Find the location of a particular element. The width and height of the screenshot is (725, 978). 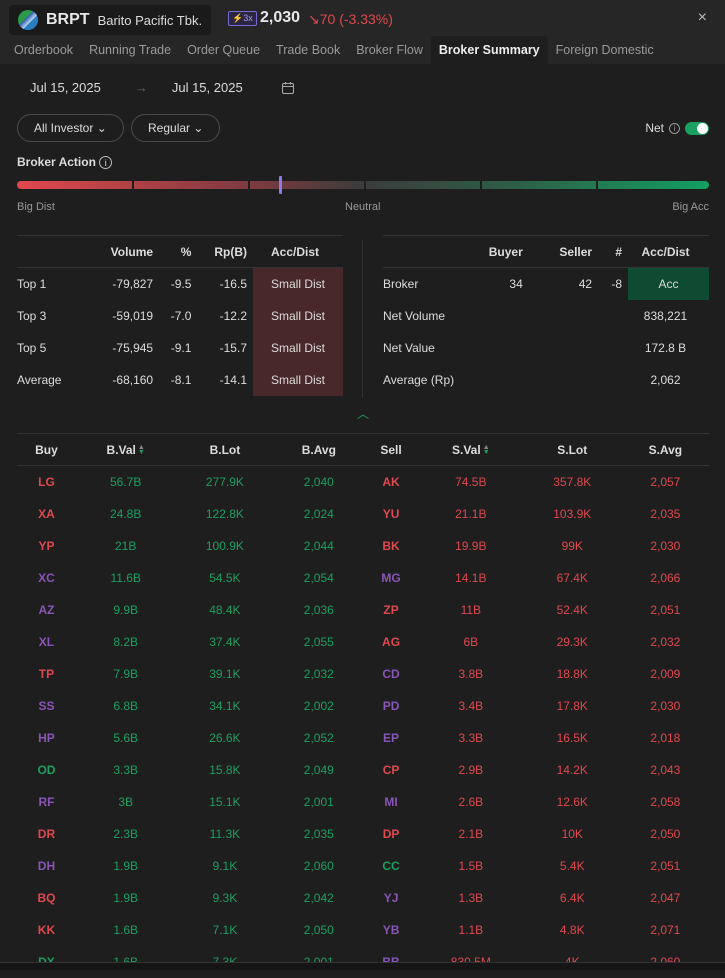

value-cell: 10K is located at coordinates (572, 833).